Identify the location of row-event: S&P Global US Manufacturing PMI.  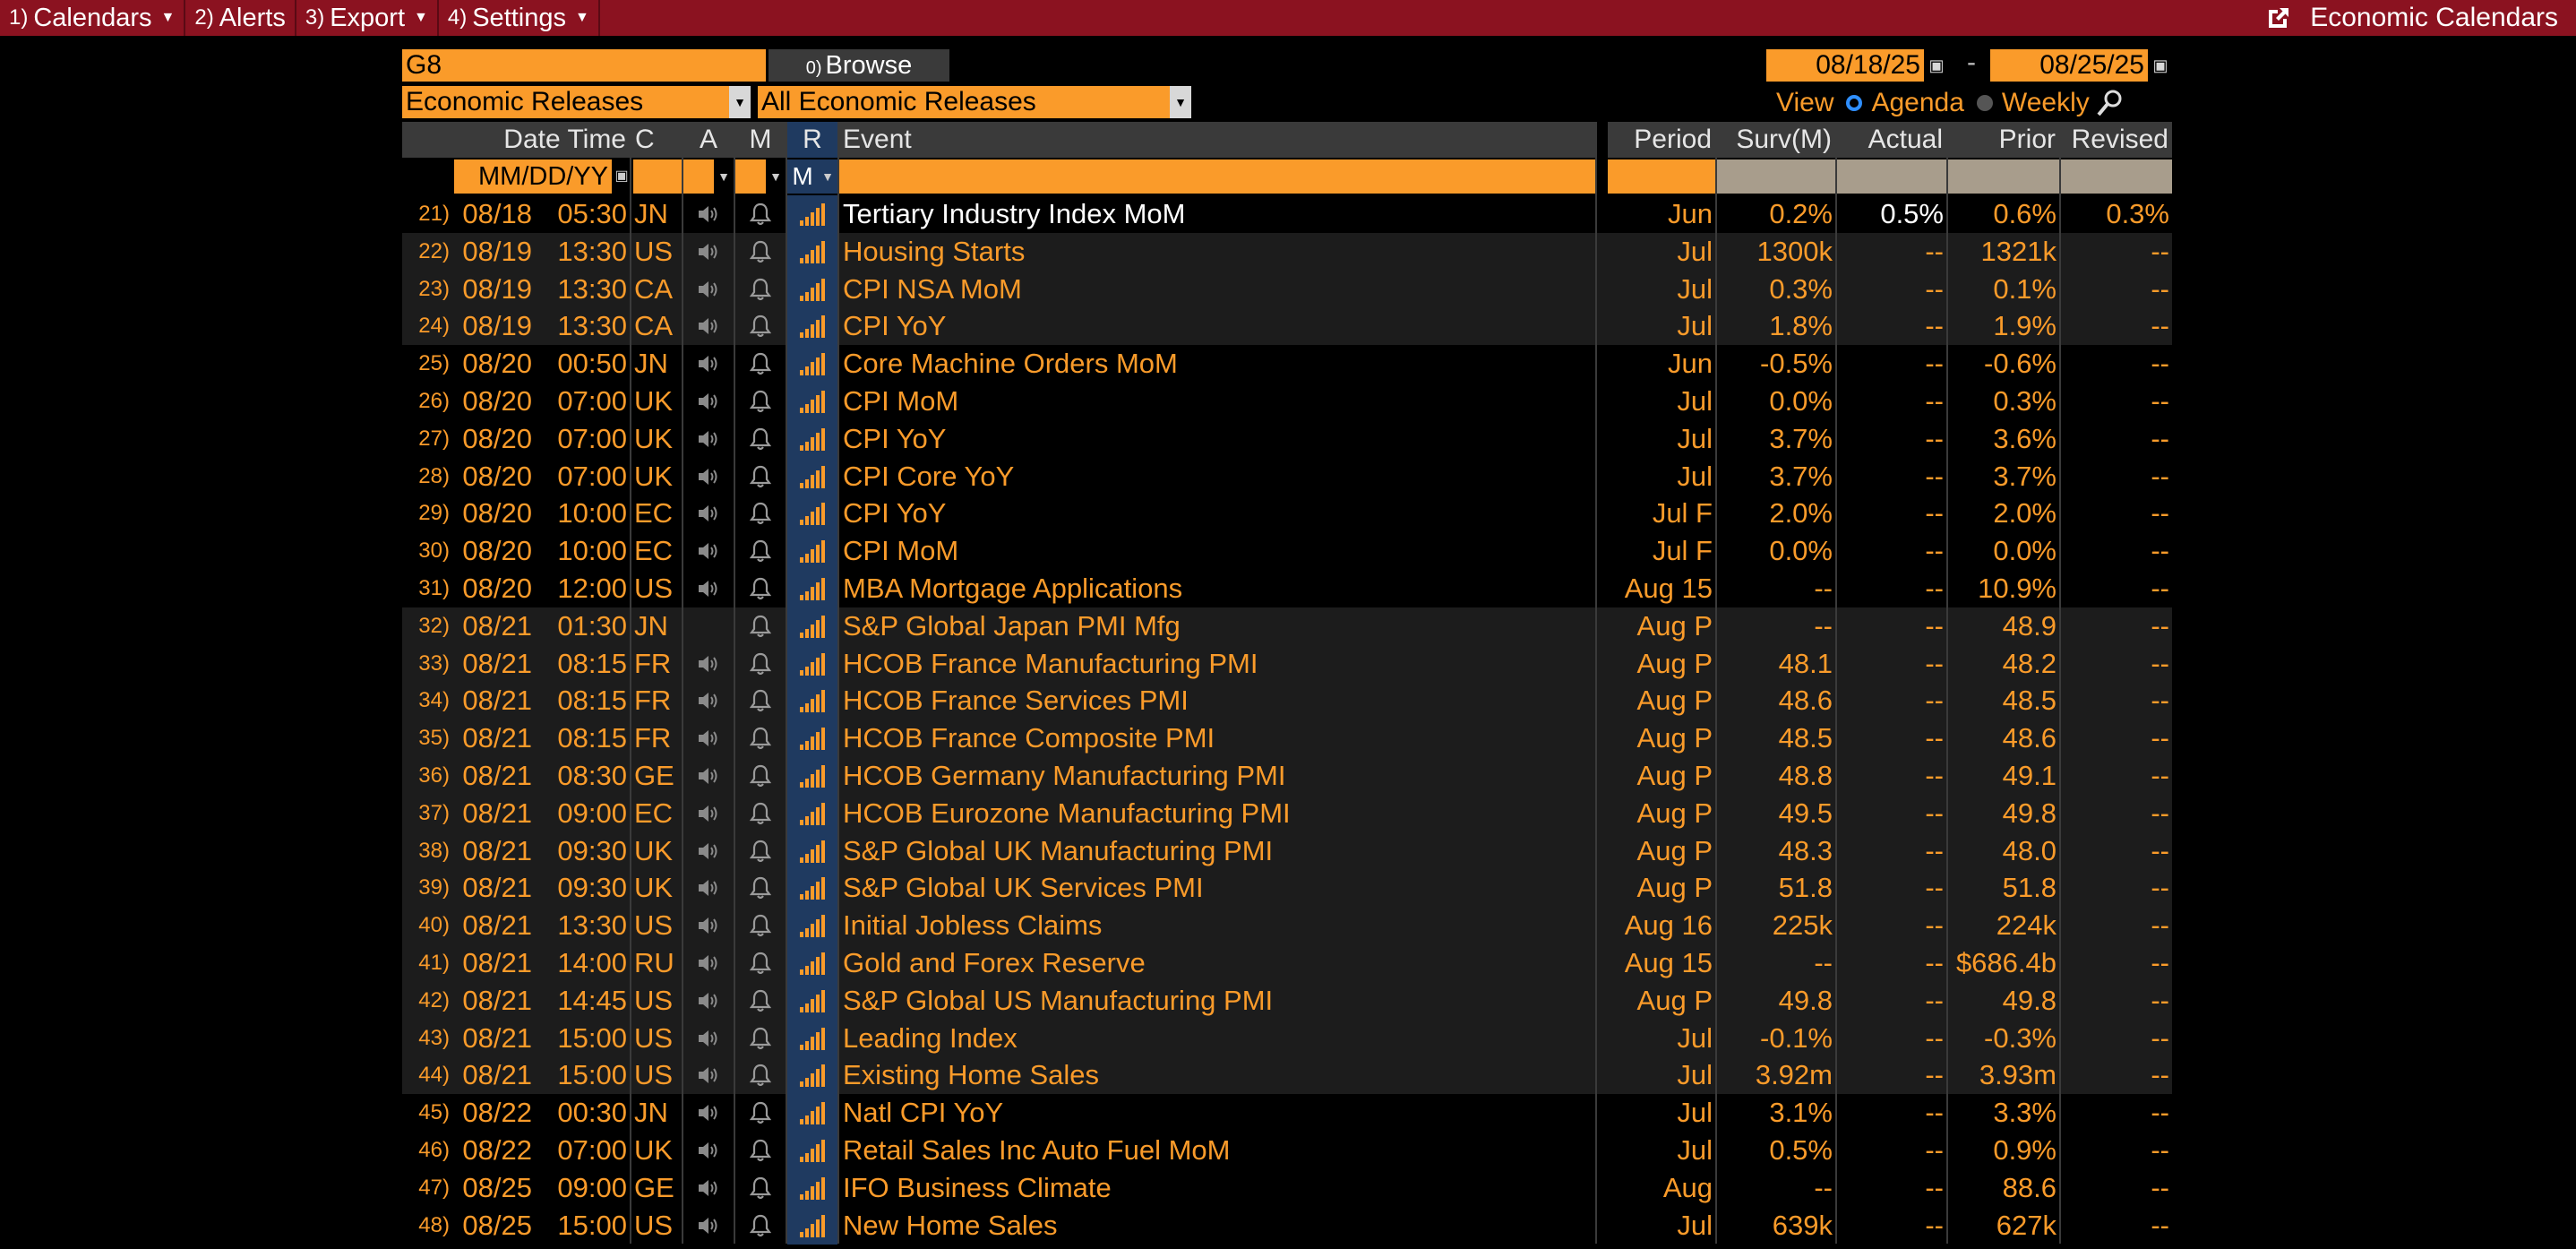
(1058, 1000).